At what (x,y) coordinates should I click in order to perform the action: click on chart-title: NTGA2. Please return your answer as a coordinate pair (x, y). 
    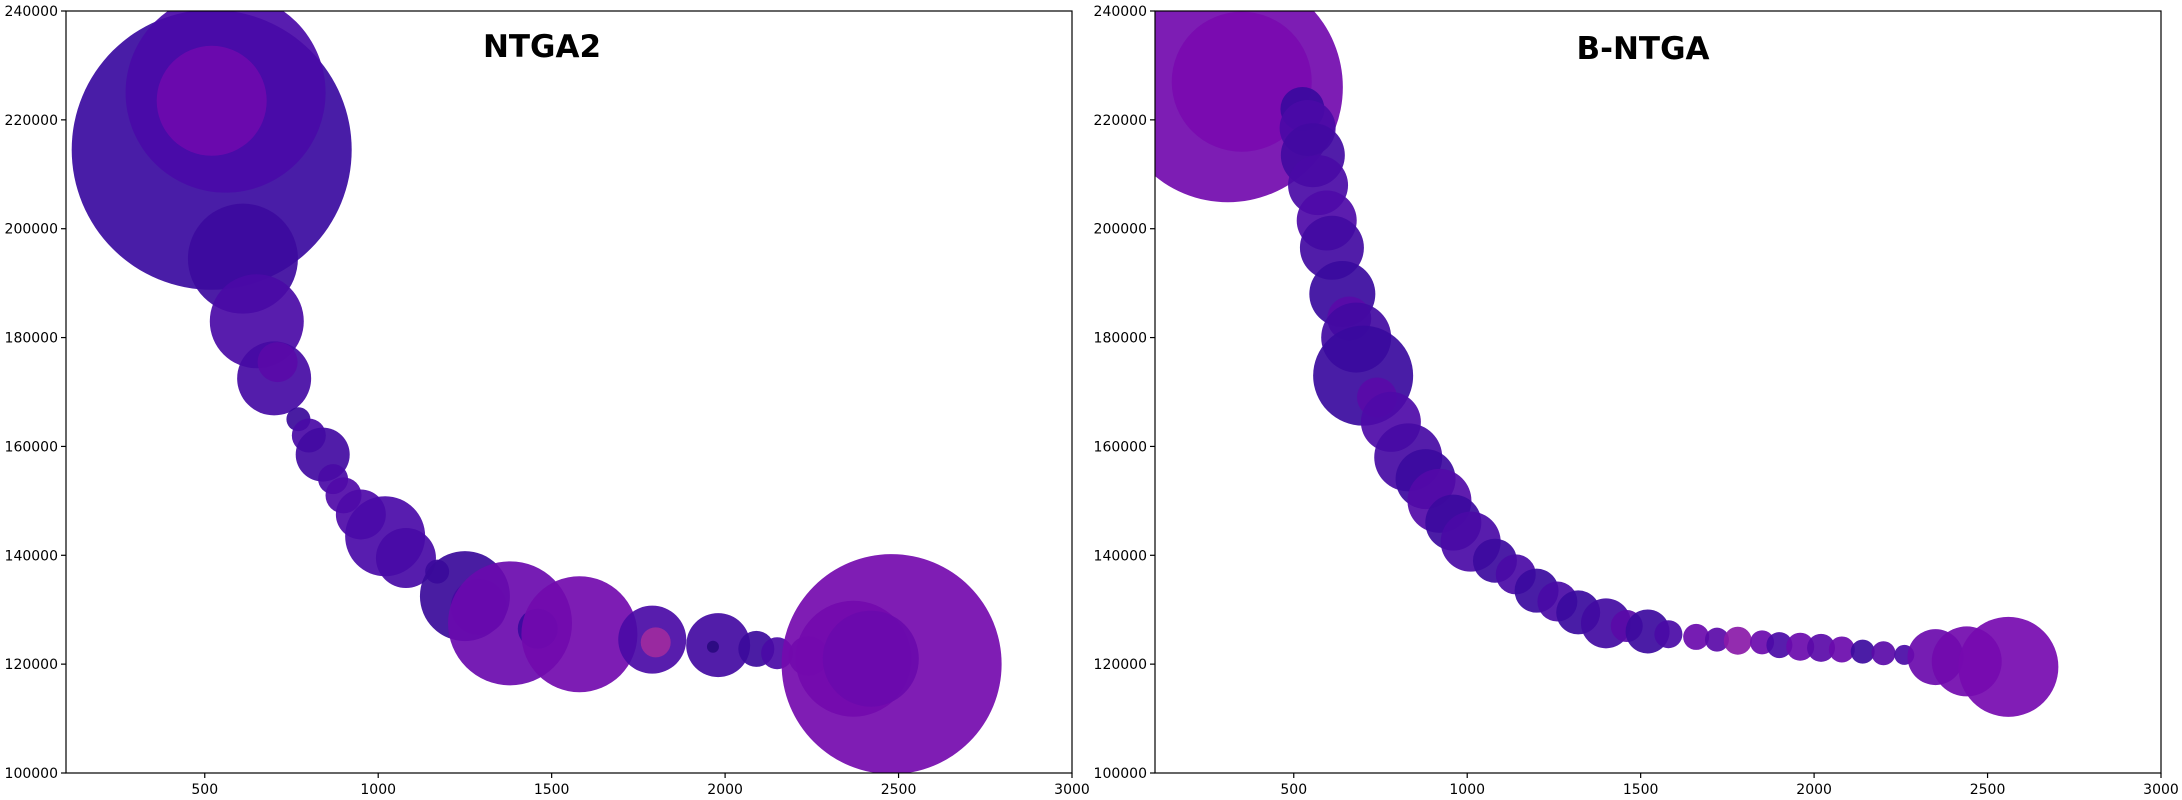
    Looking at the image, I should click on (542, 47).